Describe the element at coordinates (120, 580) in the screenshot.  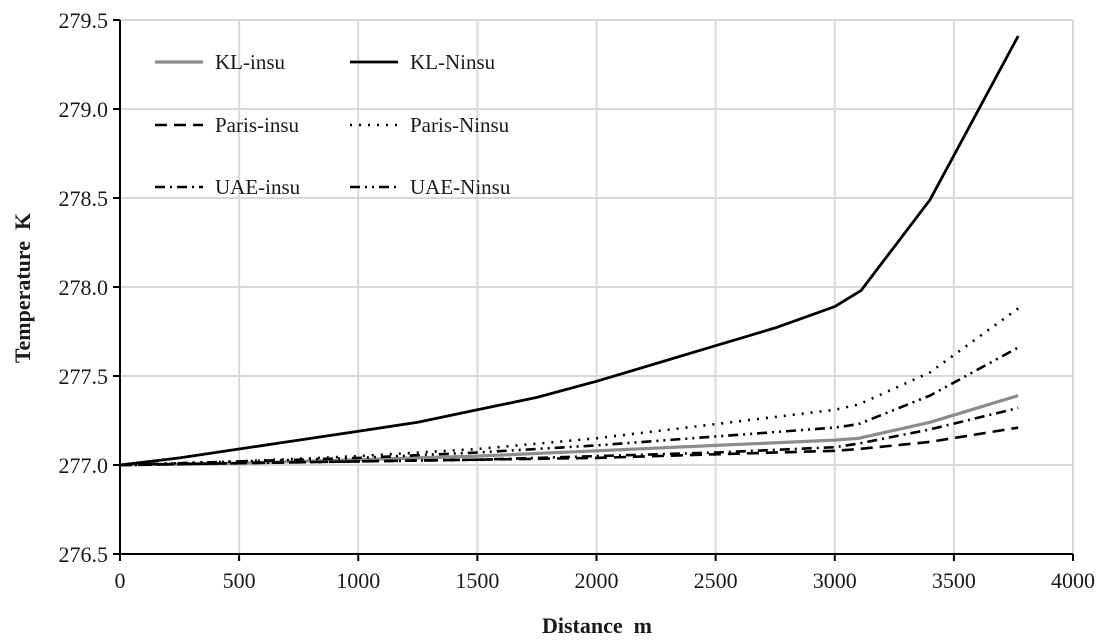
I see `x-tick-label: 0` at that location.